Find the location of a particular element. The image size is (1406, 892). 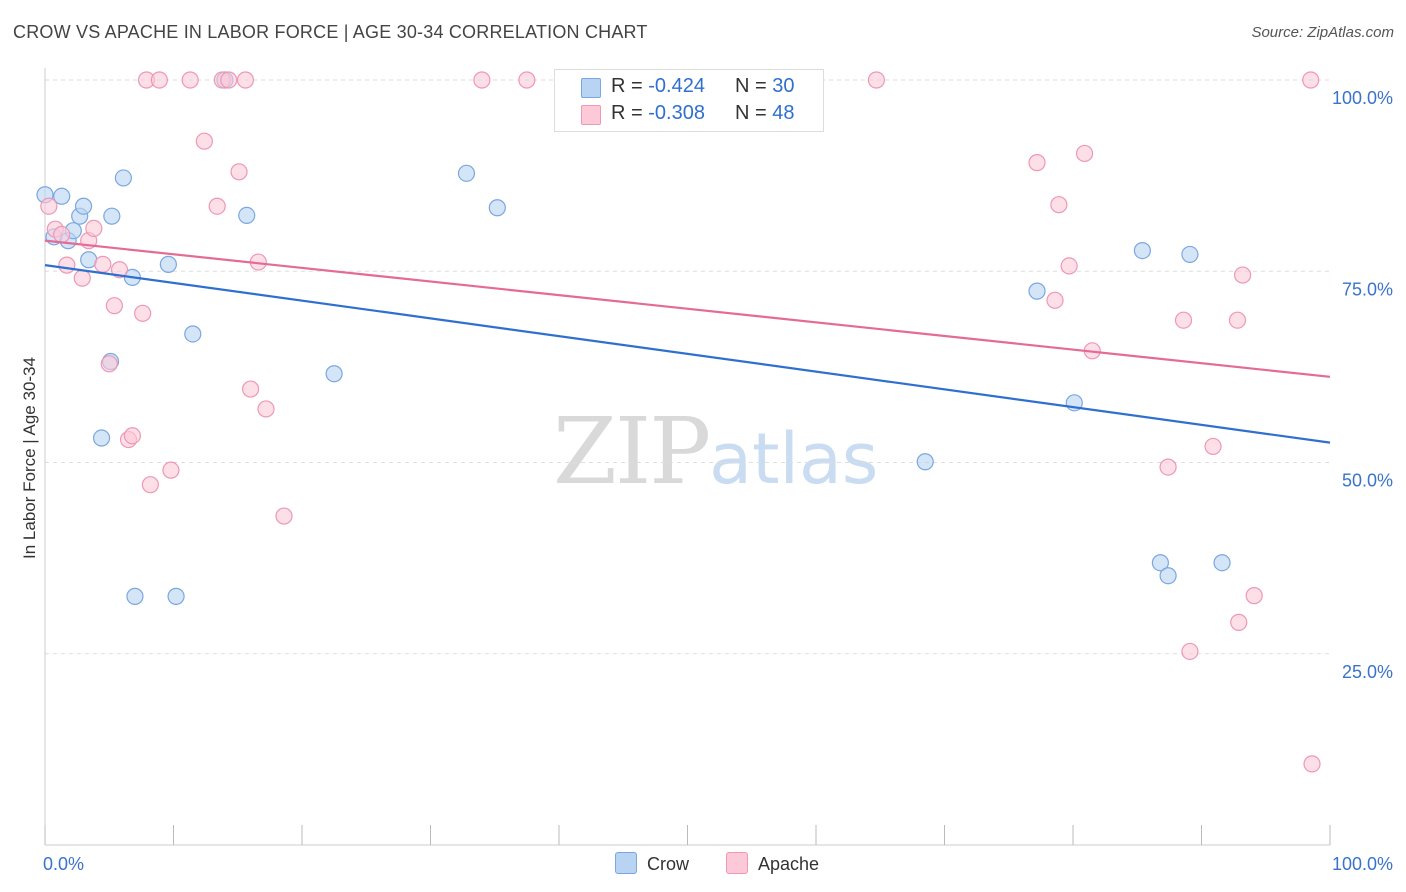

apache-n: N = 48 is located at coordinates (765, 113).